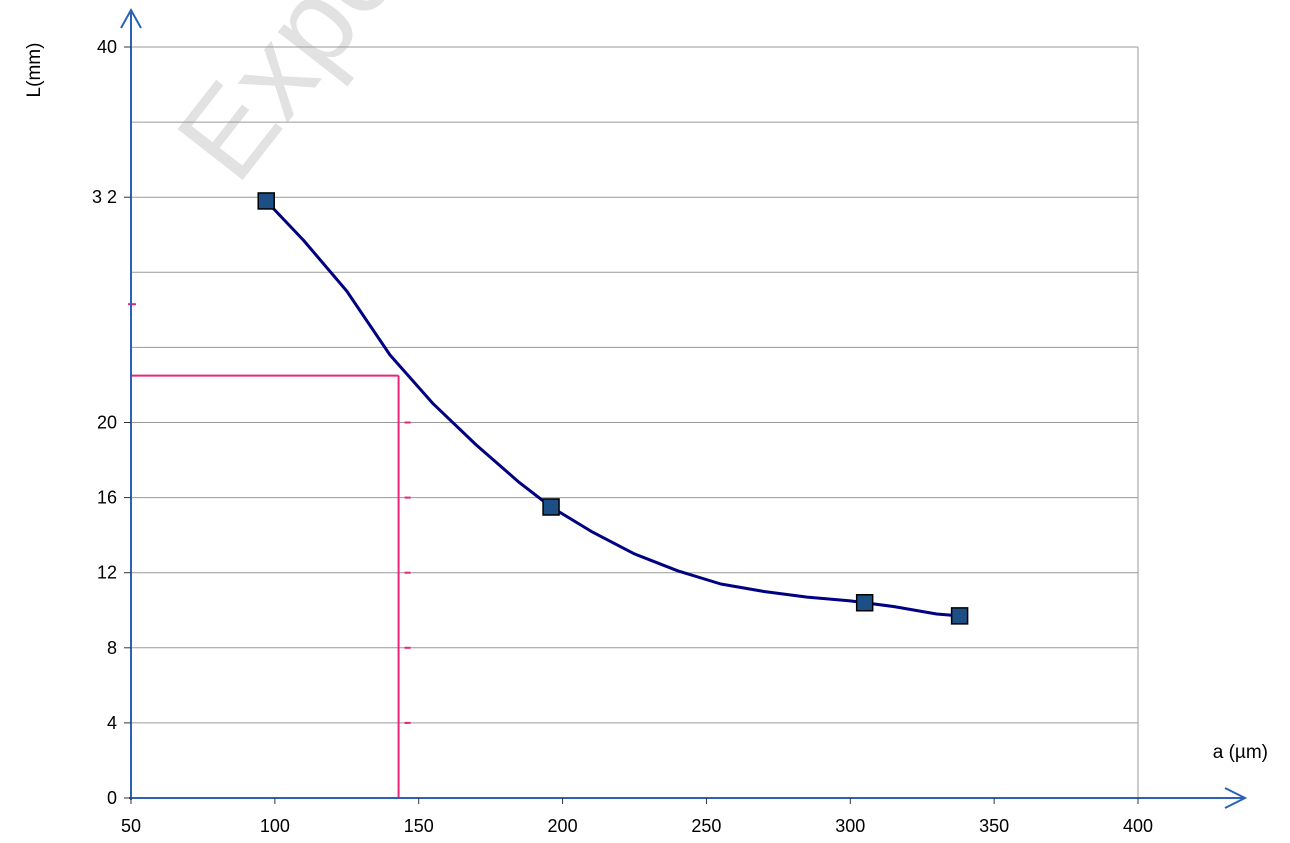 The height and width of the screenshot is (843, 1290). What do you see at coordinates (107, 47) in the screenshot?
I see `y-tick-label: 40` at bounding box center [107, 47].